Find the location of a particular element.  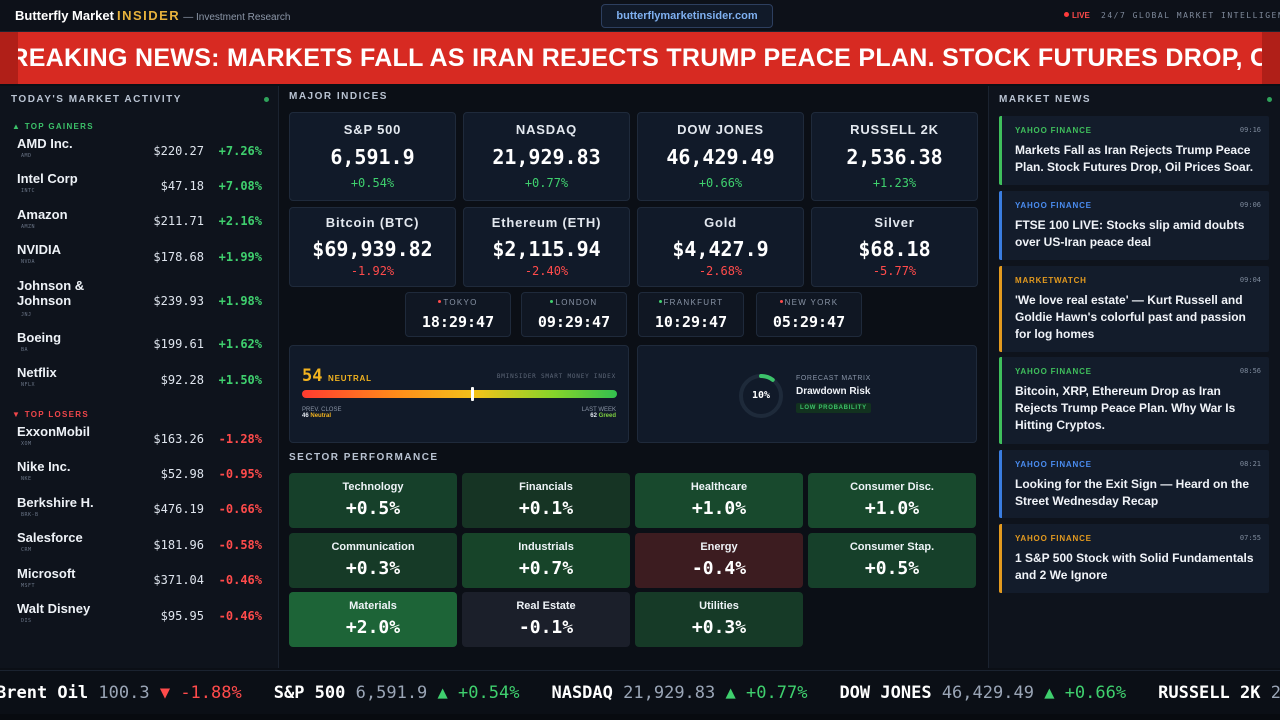

index-card: S&P 500 6,591.9 +0.54% is located at coordinates (372, 156).